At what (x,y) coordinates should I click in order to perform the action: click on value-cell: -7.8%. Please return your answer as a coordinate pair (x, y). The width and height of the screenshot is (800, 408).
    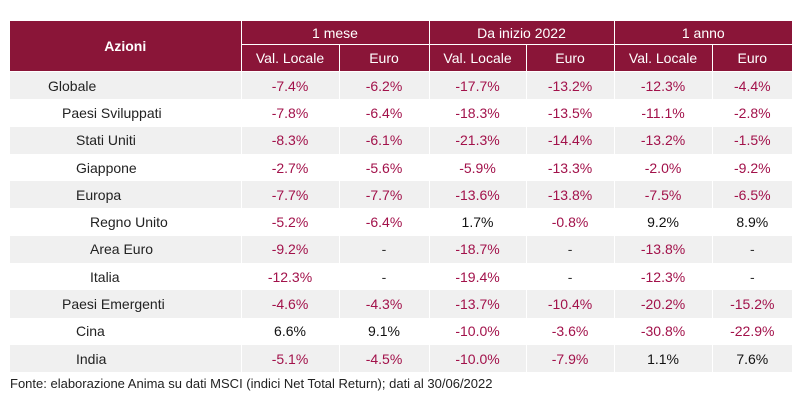
    Looking at the image, I should click on (290, 113).